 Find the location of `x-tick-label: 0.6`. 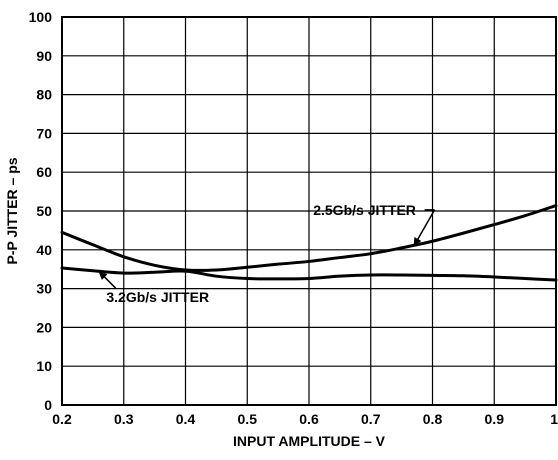

x-tick-label: 0.6 is located at coordinates (309, 419).